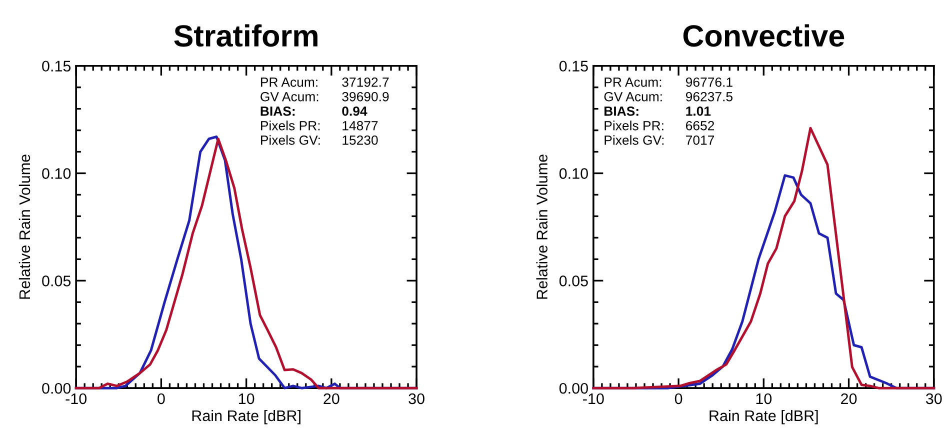 This screenshot has width=951, height=439. Describe the element at coordinates (763, 35) in the screenshot. I see `chart-title: Convective` at that location.